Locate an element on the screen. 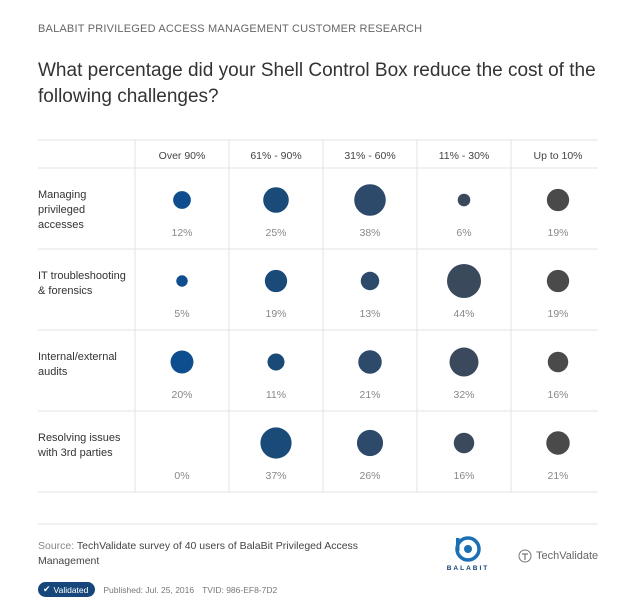  value-label: 11% is located at coordinates (276, 395).